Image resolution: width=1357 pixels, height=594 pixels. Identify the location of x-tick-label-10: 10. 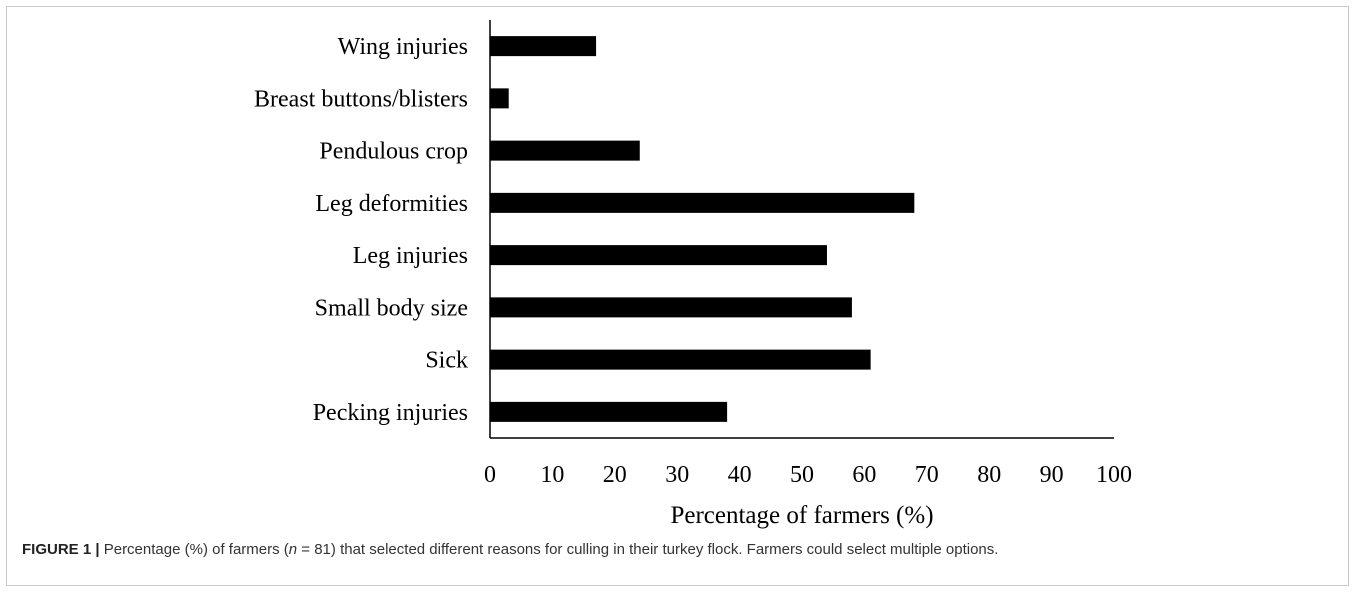
(552, 475).